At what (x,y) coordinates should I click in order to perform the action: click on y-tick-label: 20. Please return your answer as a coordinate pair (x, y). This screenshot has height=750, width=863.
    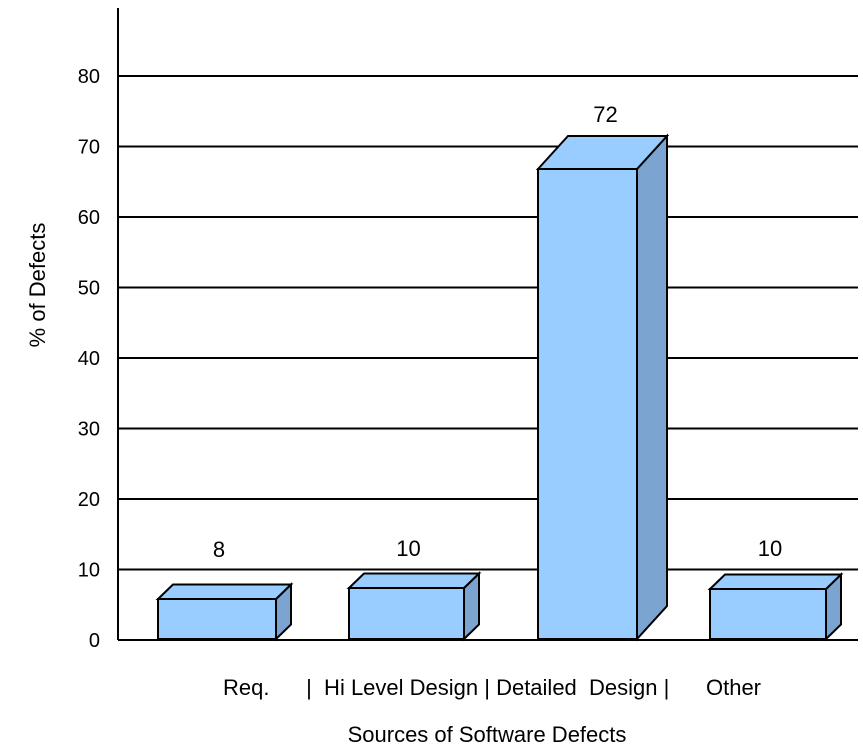
    Looking at the image, I should click on (89, 500).